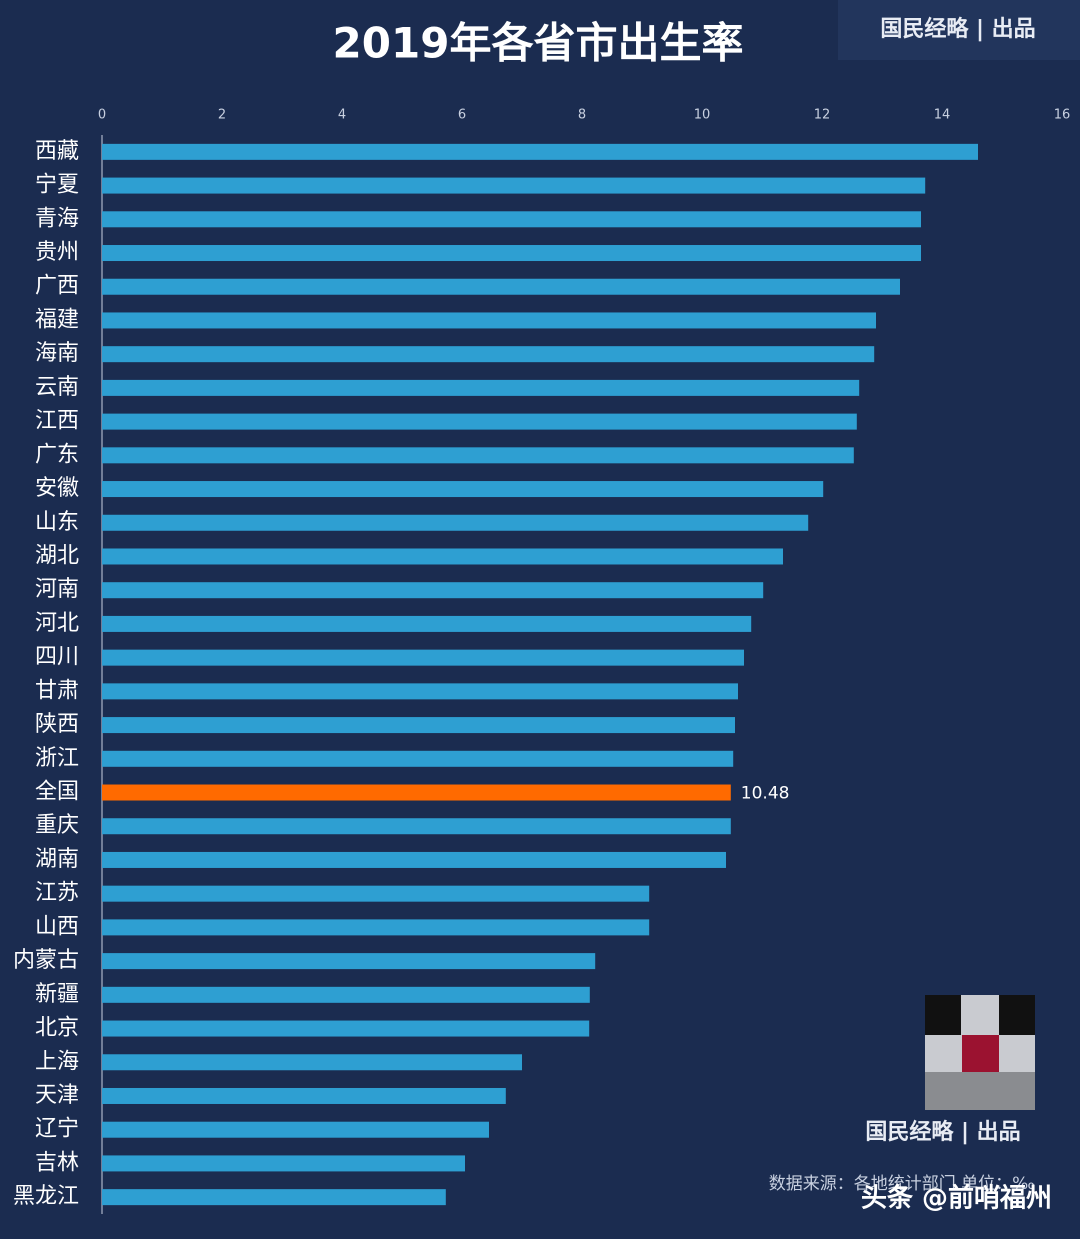 The height and width of the screenshot is (1239, 1080). Describe the element at coordinates (57, 825) in the screenshot. I see `y-tick-label: 重庆` at that location.